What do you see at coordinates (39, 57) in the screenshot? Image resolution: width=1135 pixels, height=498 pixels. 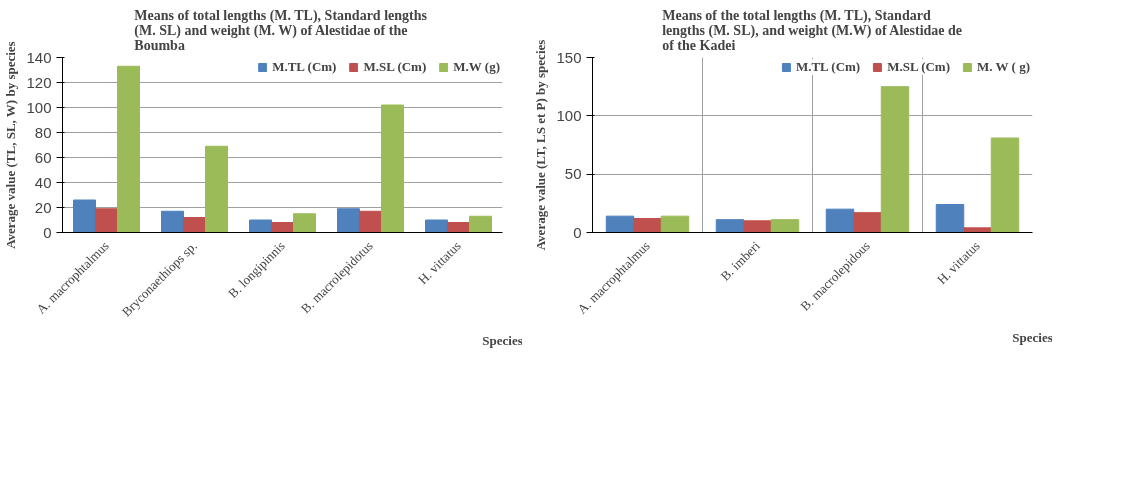 I see `y-tick-label: 140` at bounding box center [39, 57].